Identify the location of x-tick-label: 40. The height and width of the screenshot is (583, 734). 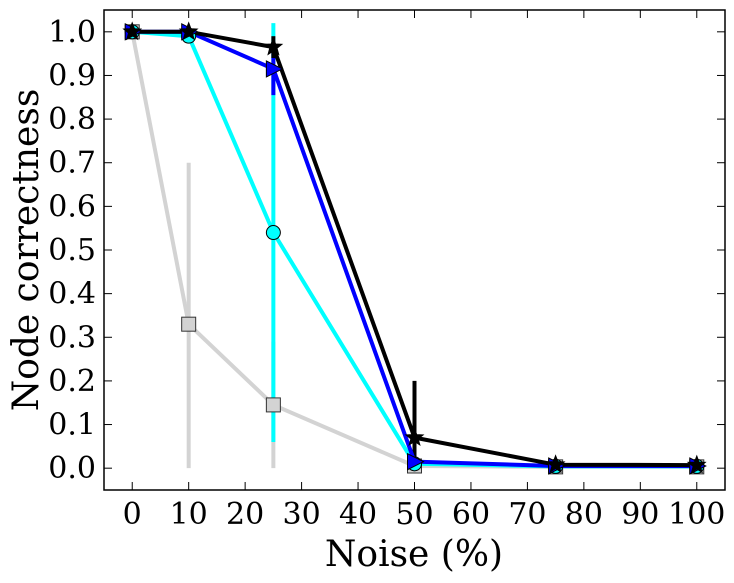
(358, 514).